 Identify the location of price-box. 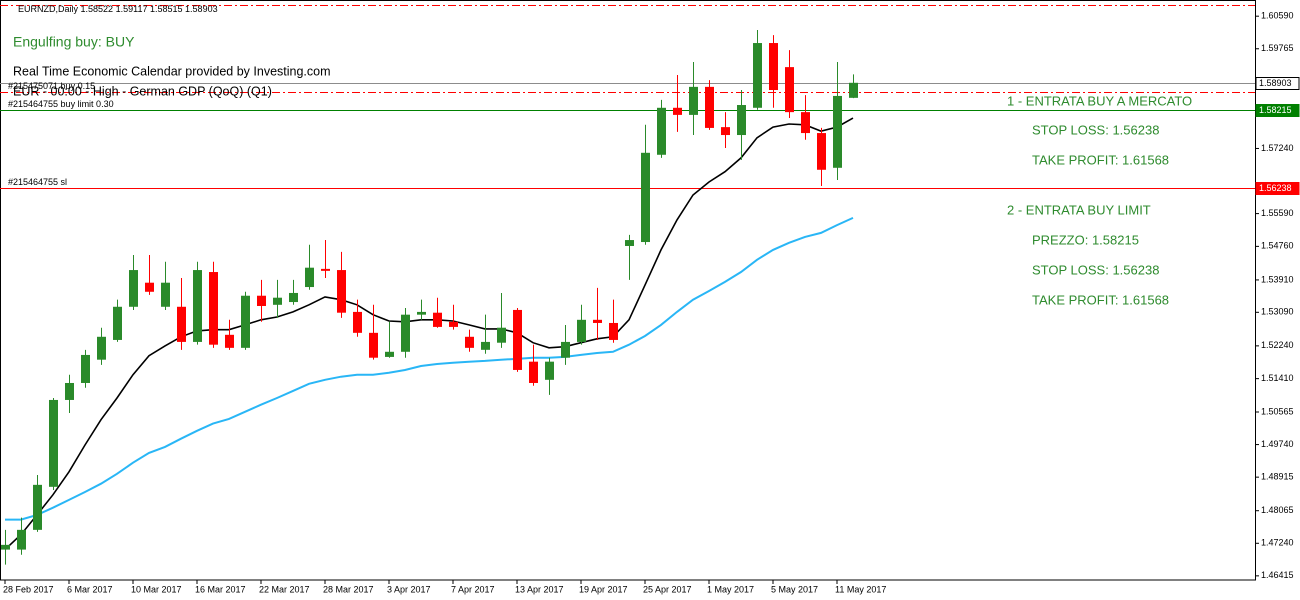
(1277, 110).